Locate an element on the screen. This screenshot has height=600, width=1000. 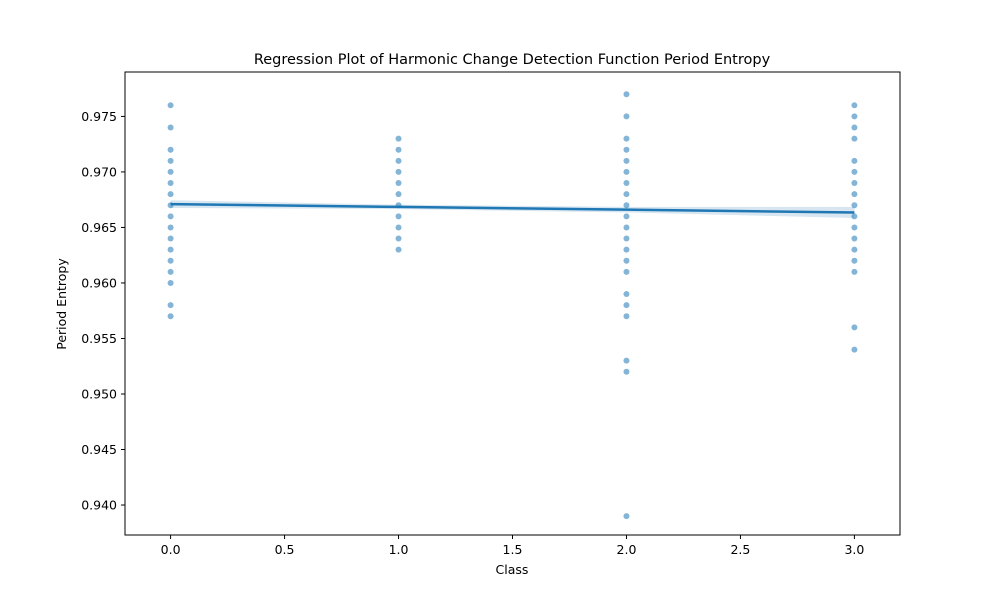
y-axis: 0.940 0.945 0.950 0.955 0.960 0.965 0.970 0.975 is located at coordinates (103, 311).